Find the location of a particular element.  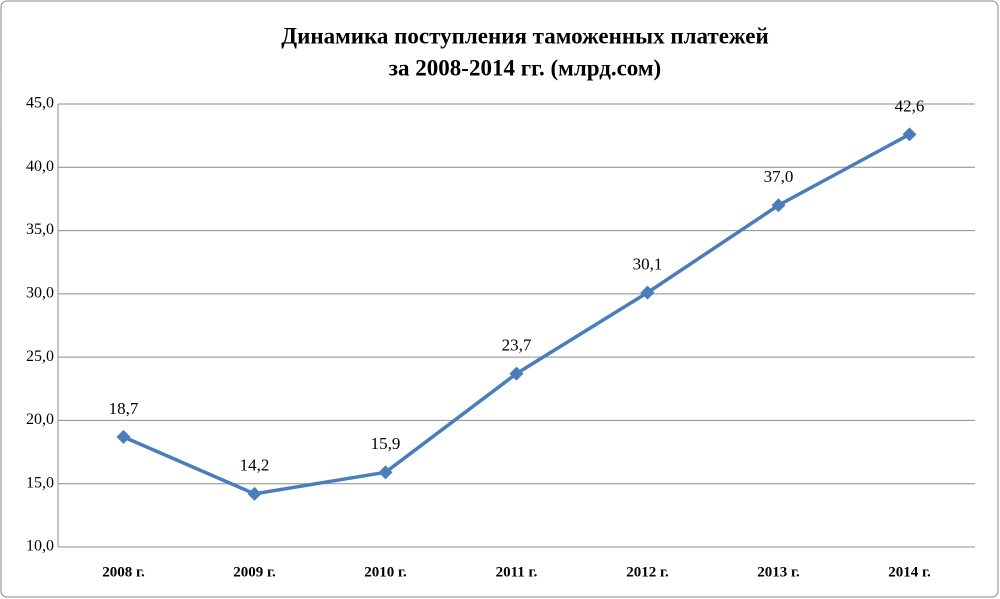

y-tick-label: 20,0 is located at coordinates (40, 419).